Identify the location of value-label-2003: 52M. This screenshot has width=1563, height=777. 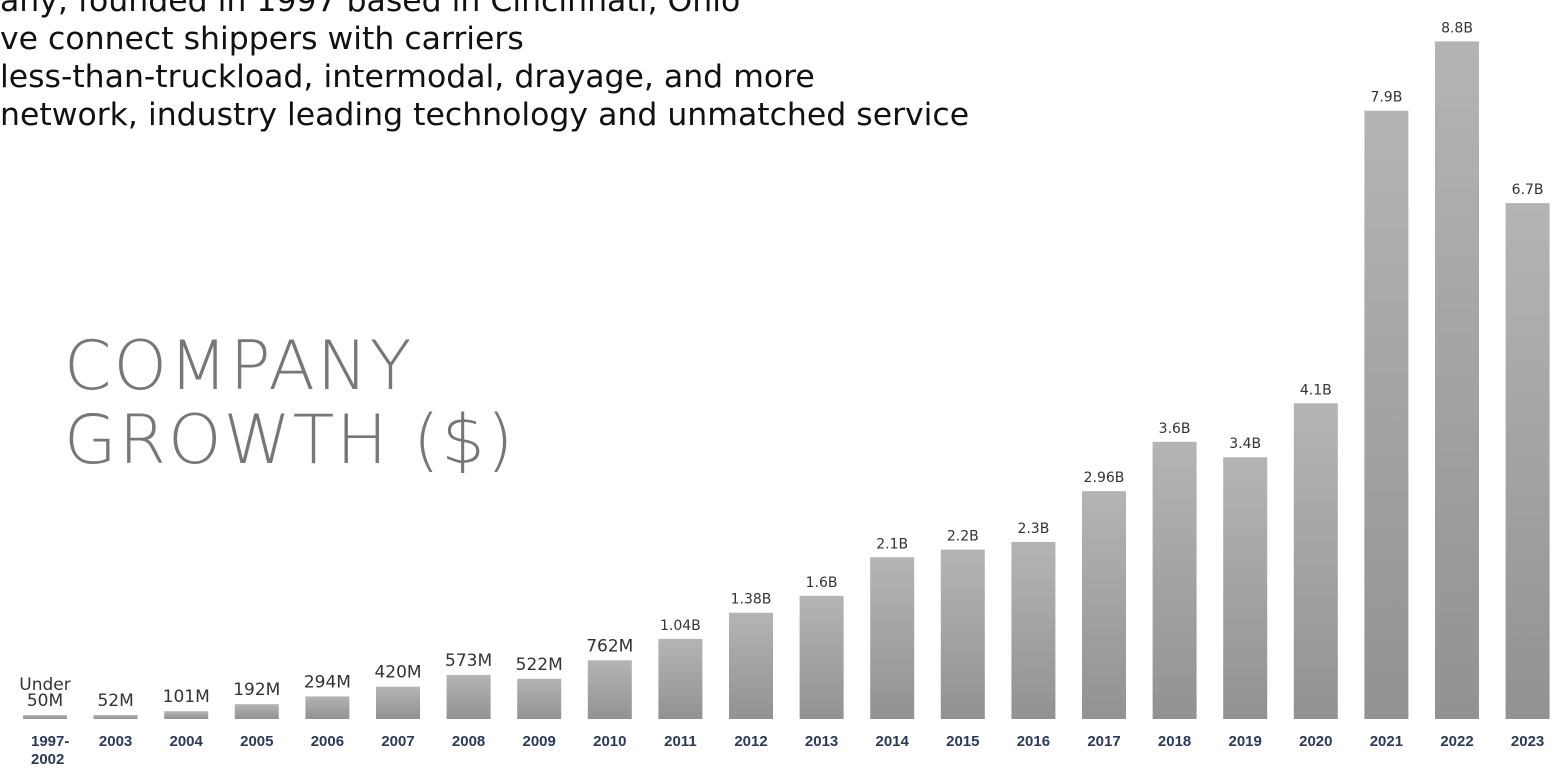
(115, 701).